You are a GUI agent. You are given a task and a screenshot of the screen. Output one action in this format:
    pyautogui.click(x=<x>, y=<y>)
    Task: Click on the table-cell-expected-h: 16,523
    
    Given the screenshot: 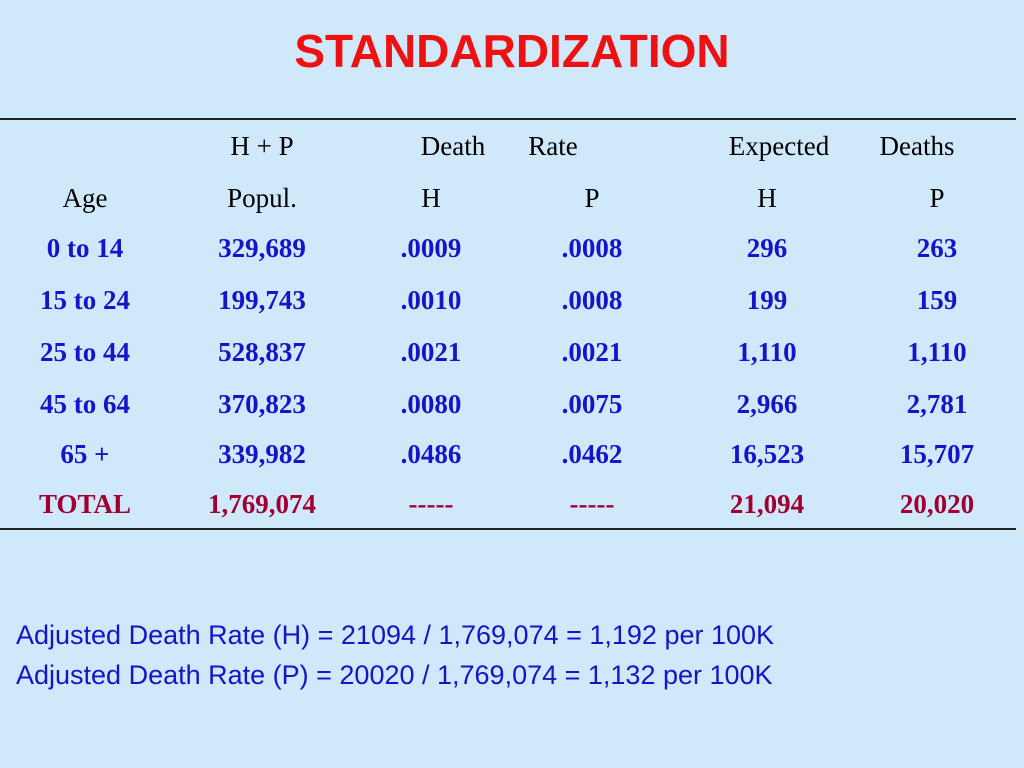 What is the action you would take?
    pyautogui.click(x=767, y=454)
    